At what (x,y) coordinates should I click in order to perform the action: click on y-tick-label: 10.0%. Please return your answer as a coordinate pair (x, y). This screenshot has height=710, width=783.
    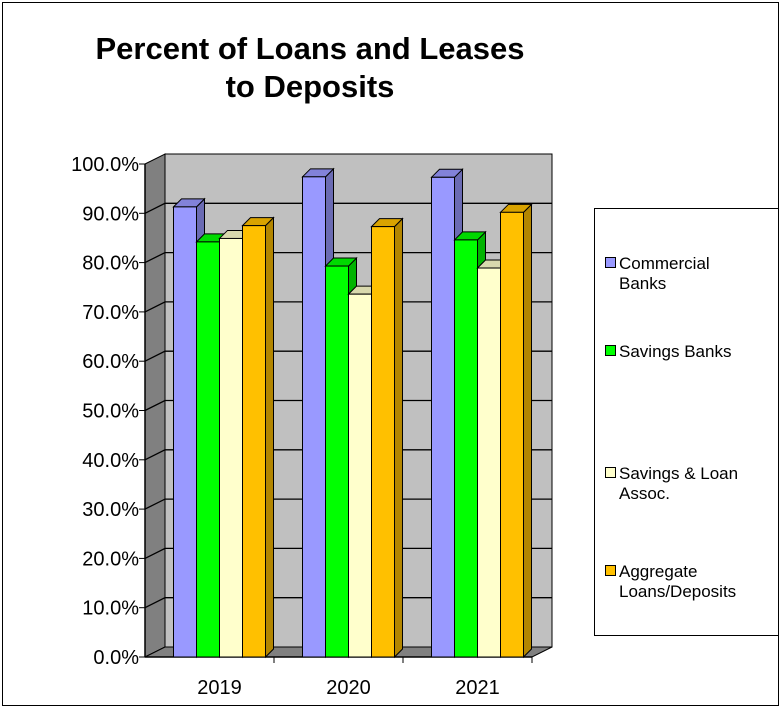
    Looking at the image, I should click on (110, 609).